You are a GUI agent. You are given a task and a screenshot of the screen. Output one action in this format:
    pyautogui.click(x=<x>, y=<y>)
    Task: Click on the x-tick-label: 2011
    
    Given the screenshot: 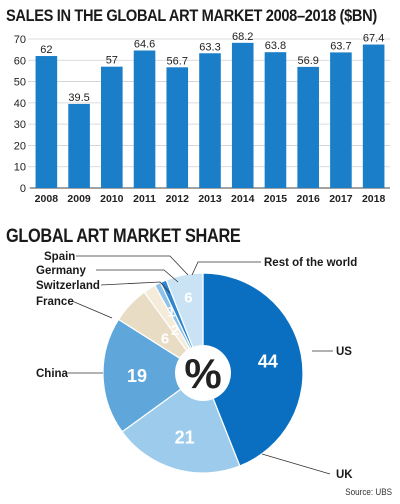 What is the action you would take?
    pyautogui.click(x=144, y=199)
    